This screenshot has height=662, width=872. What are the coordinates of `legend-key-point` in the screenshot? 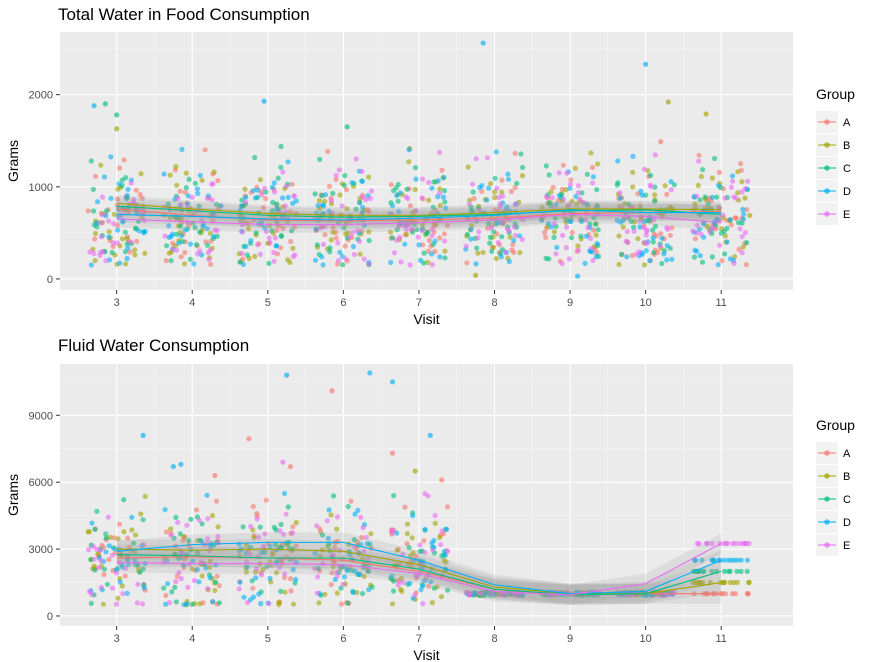 It's located at (827, 522).